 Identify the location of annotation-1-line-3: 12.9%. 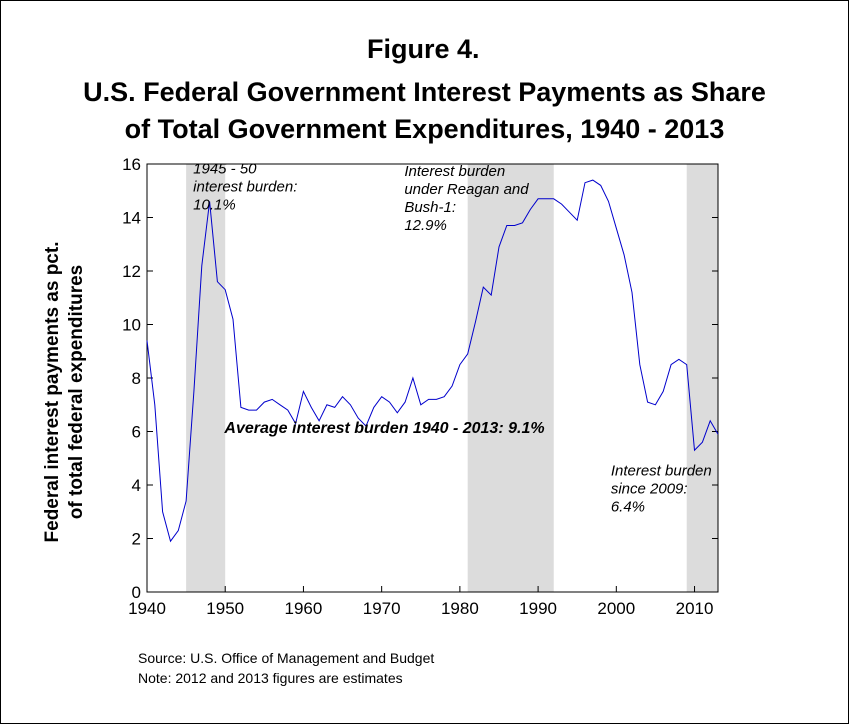
(425, 225).